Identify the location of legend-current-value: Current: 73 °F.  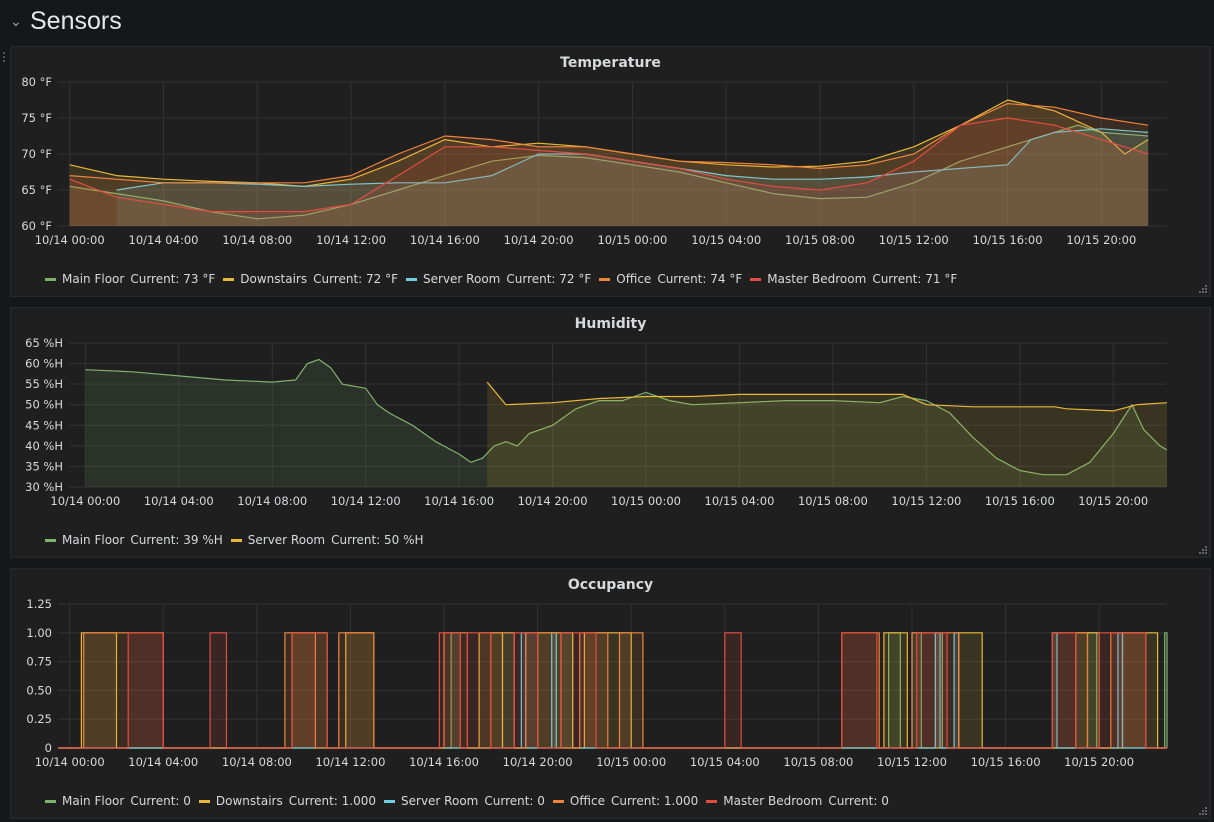
(173, 279).